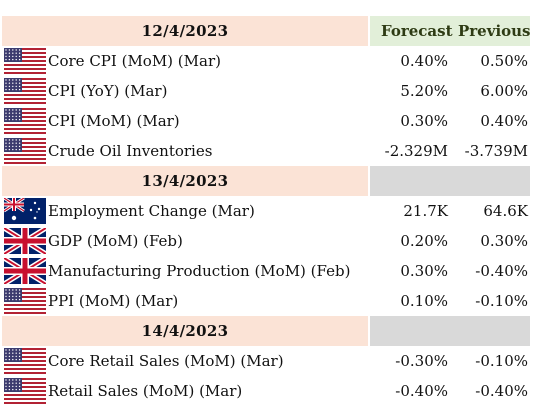 The width and height of the screenshot is (537, 408). What do you see at coordinates (504, 241) in the screenshot?
I see `previous-value: 0.30%` at bounding box center [504, 241].